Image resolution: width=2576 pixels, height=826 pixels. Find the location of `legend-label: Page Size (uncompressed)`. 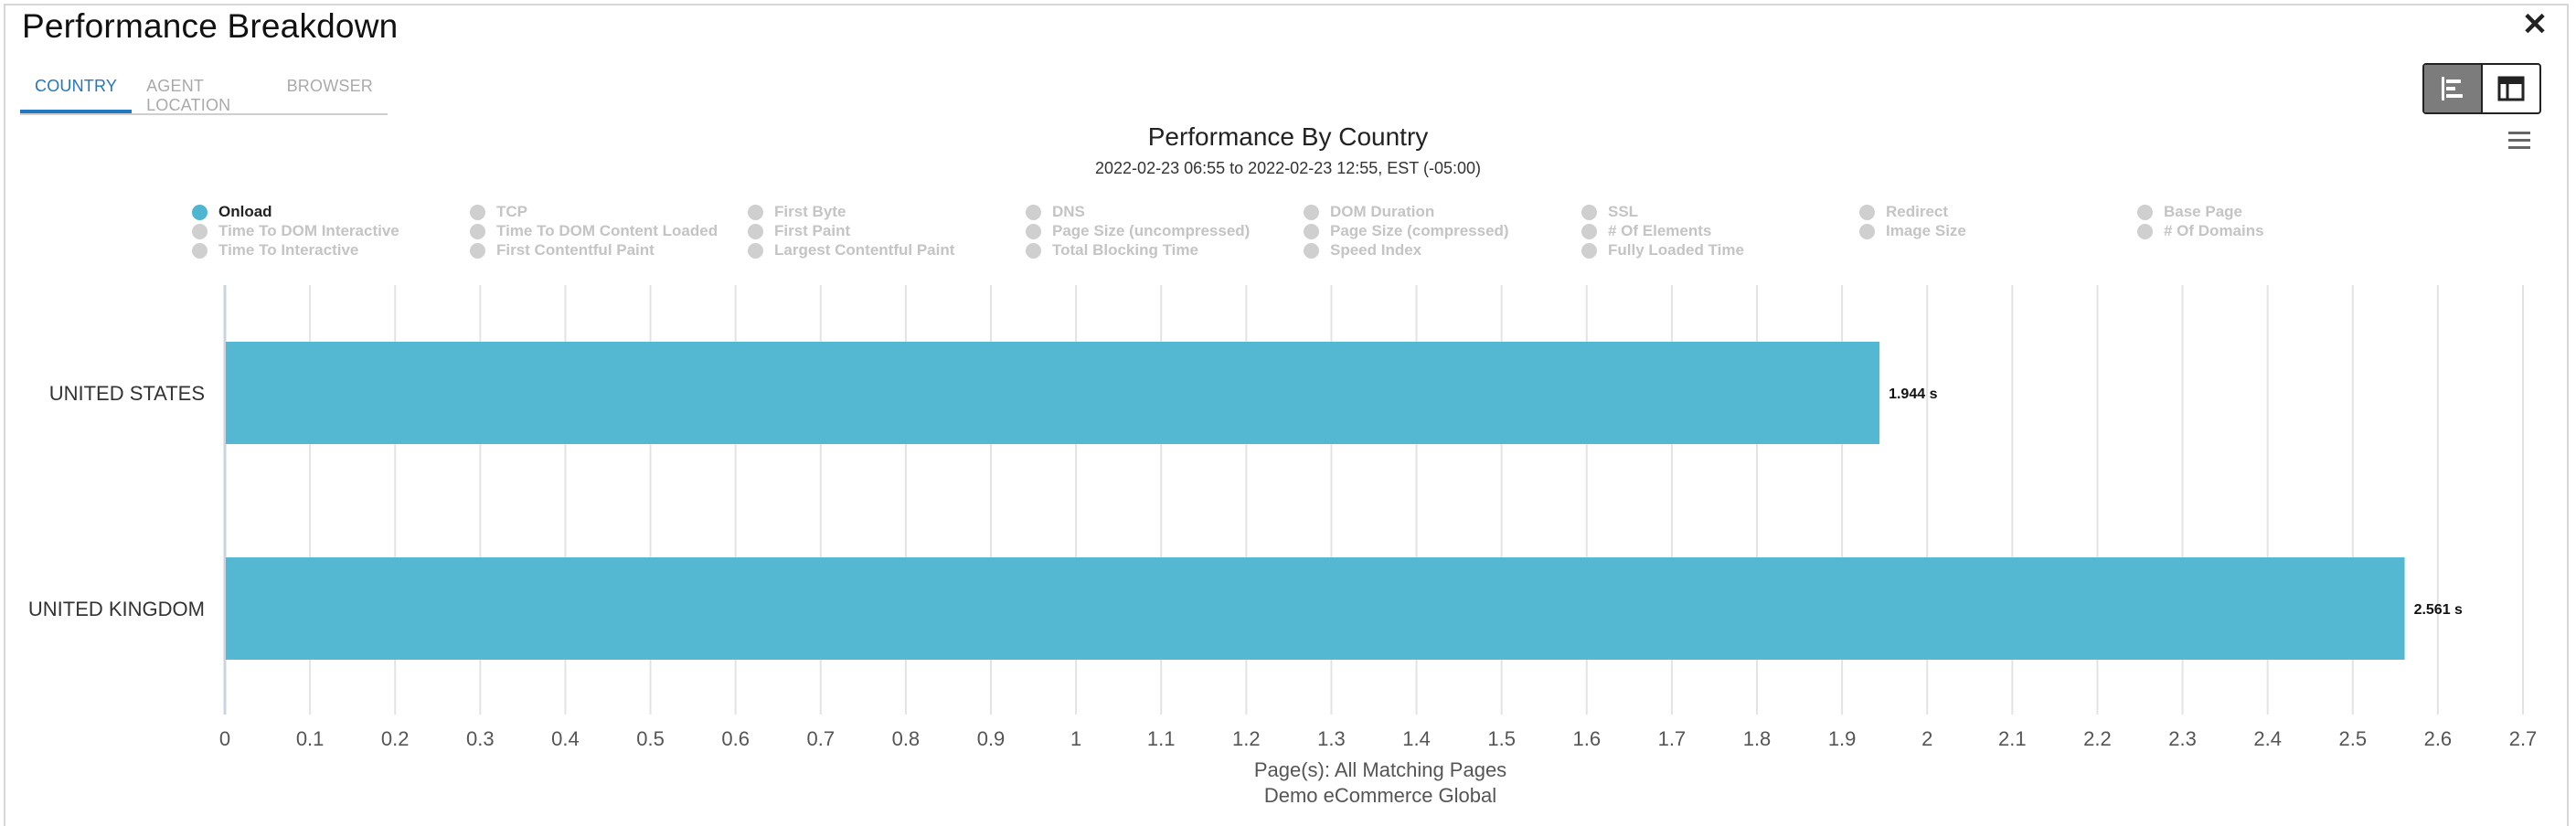

legend-label: Page Size (uncompressed) is located at coordinates (1151, 231).